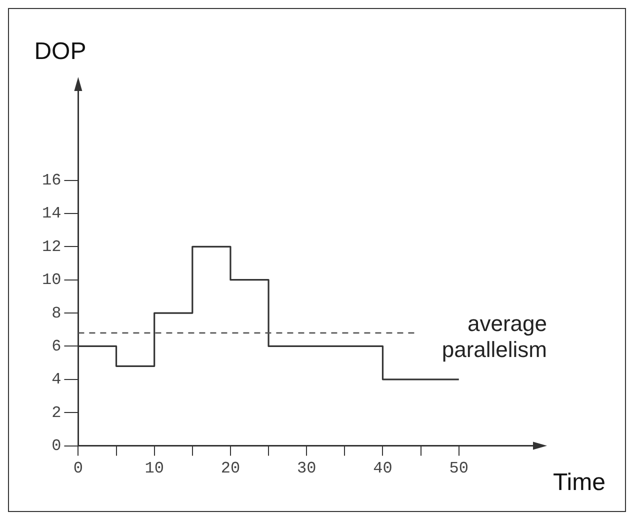  I want to click on y-tick-label: 0, so click(57, 446).